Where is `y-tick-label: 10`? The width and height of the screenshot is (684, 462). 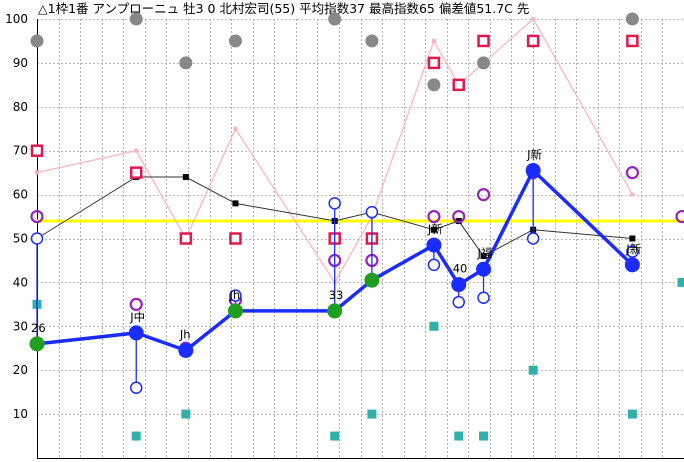 y-tick-label: 10 is located at coordinates (20, 414).